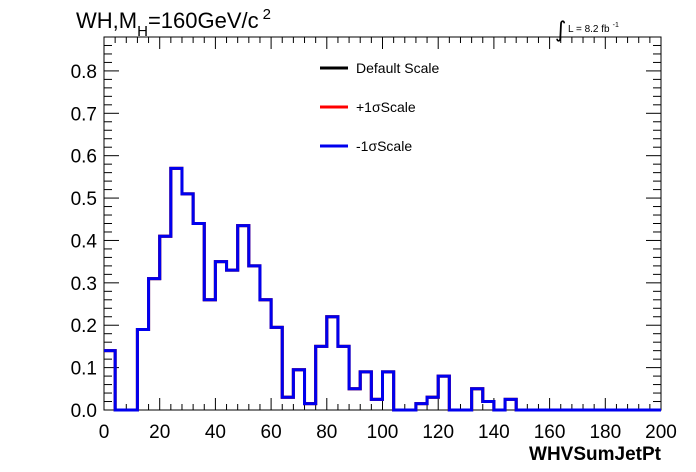 Image resolution: width=696 pixels, height=472 pixels. I want to click on x-tick-label: 140, so click(494, 432).